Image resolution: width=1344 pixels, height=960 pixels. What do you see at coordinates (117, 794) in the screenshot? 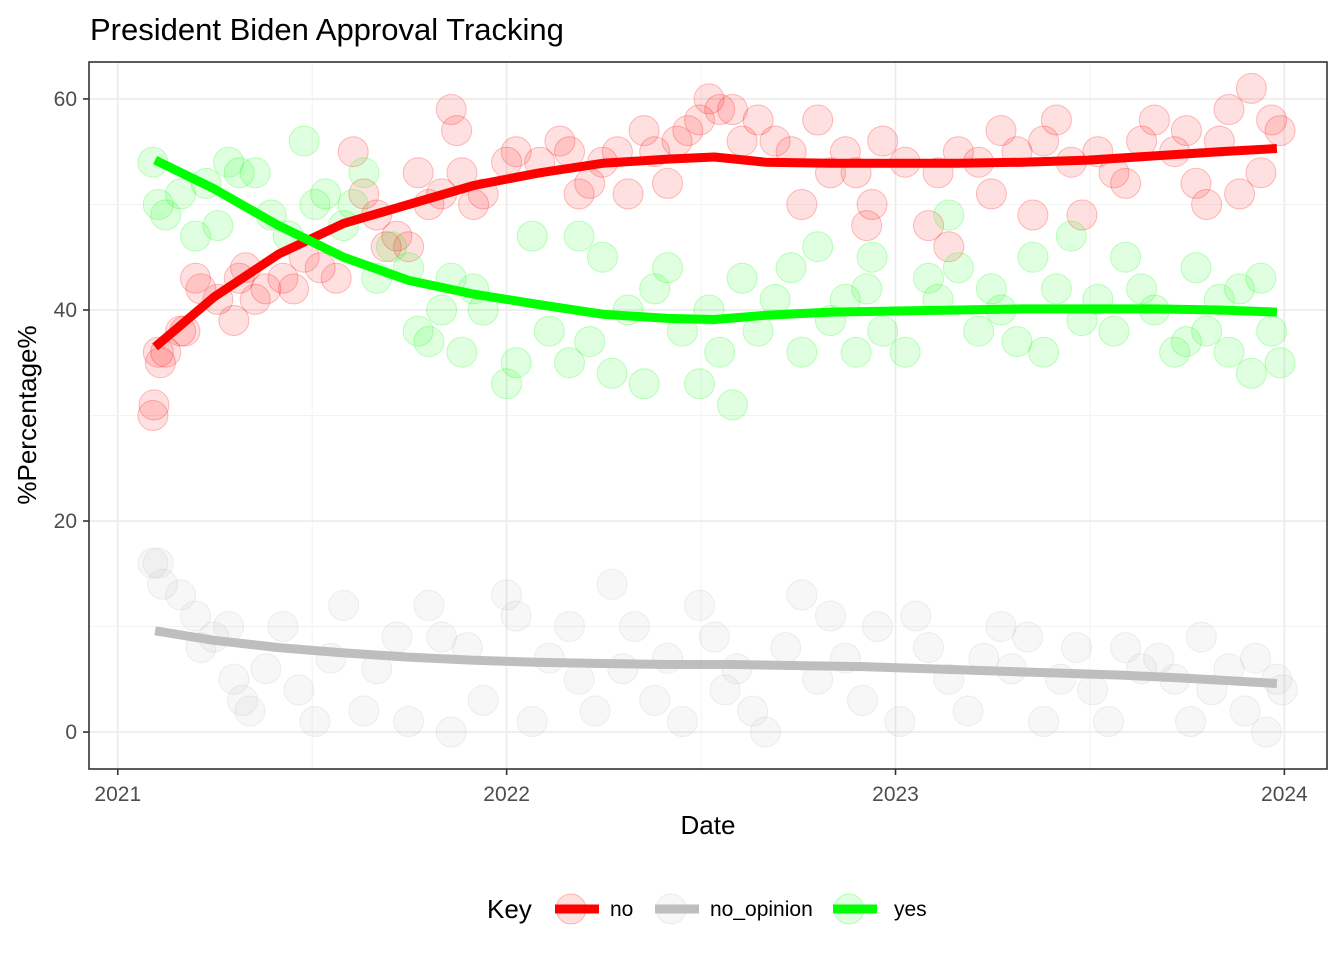
I see `x-tick-label: 2021` at bounding box center [117, 794].